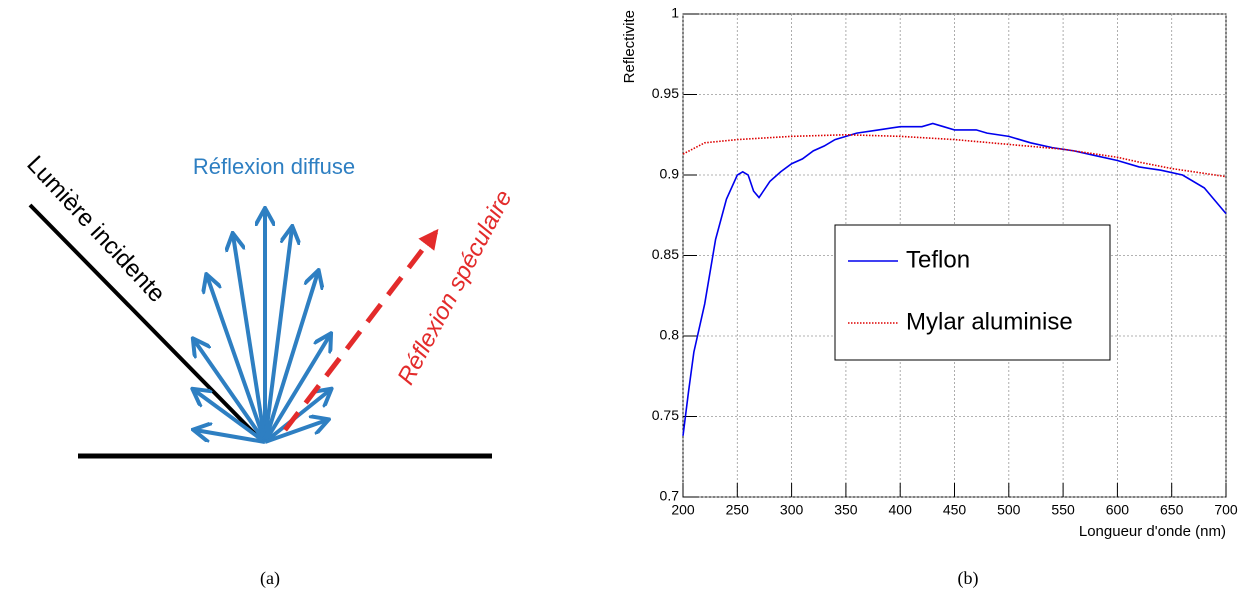 The width and height of the screenshot is (1245, 605). What do you see at coordinates (454, 288) in the screenshot?
I see `specular-label: Réflexion spéculaire` at bounding box center [454, 288].